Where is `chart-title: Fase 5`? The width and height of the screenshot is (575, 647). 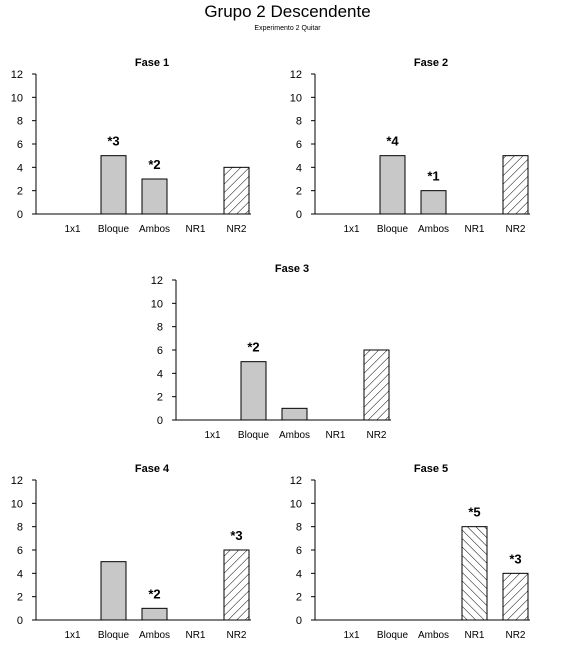 chart-title: Fase 5 is located at coordinates (431, 469).